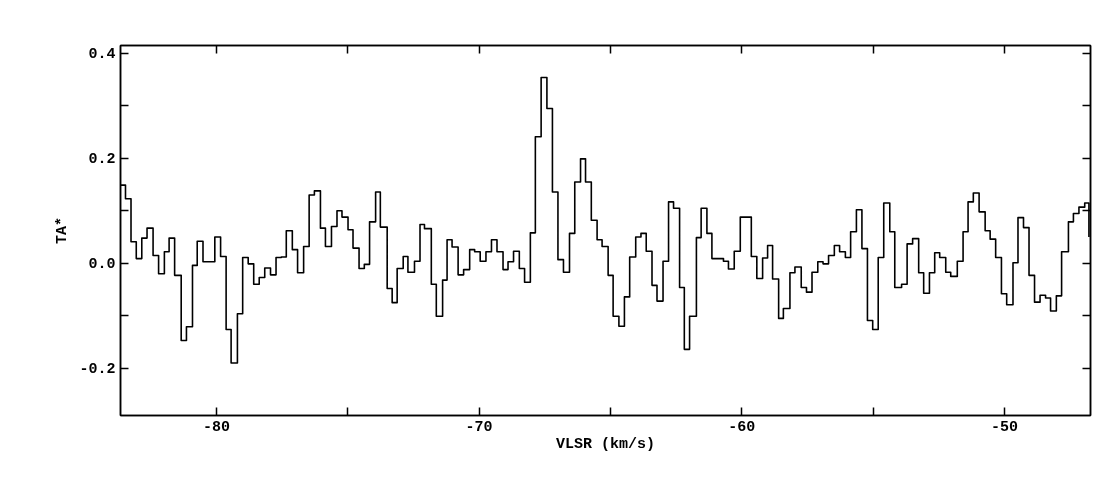 Image resolution: width=1105 pixels, height=492 pixels. What do you see at coordinates (479, 427) in the screenshot?
I see `x-tick-label: -70` at bounding box center [479, 427].